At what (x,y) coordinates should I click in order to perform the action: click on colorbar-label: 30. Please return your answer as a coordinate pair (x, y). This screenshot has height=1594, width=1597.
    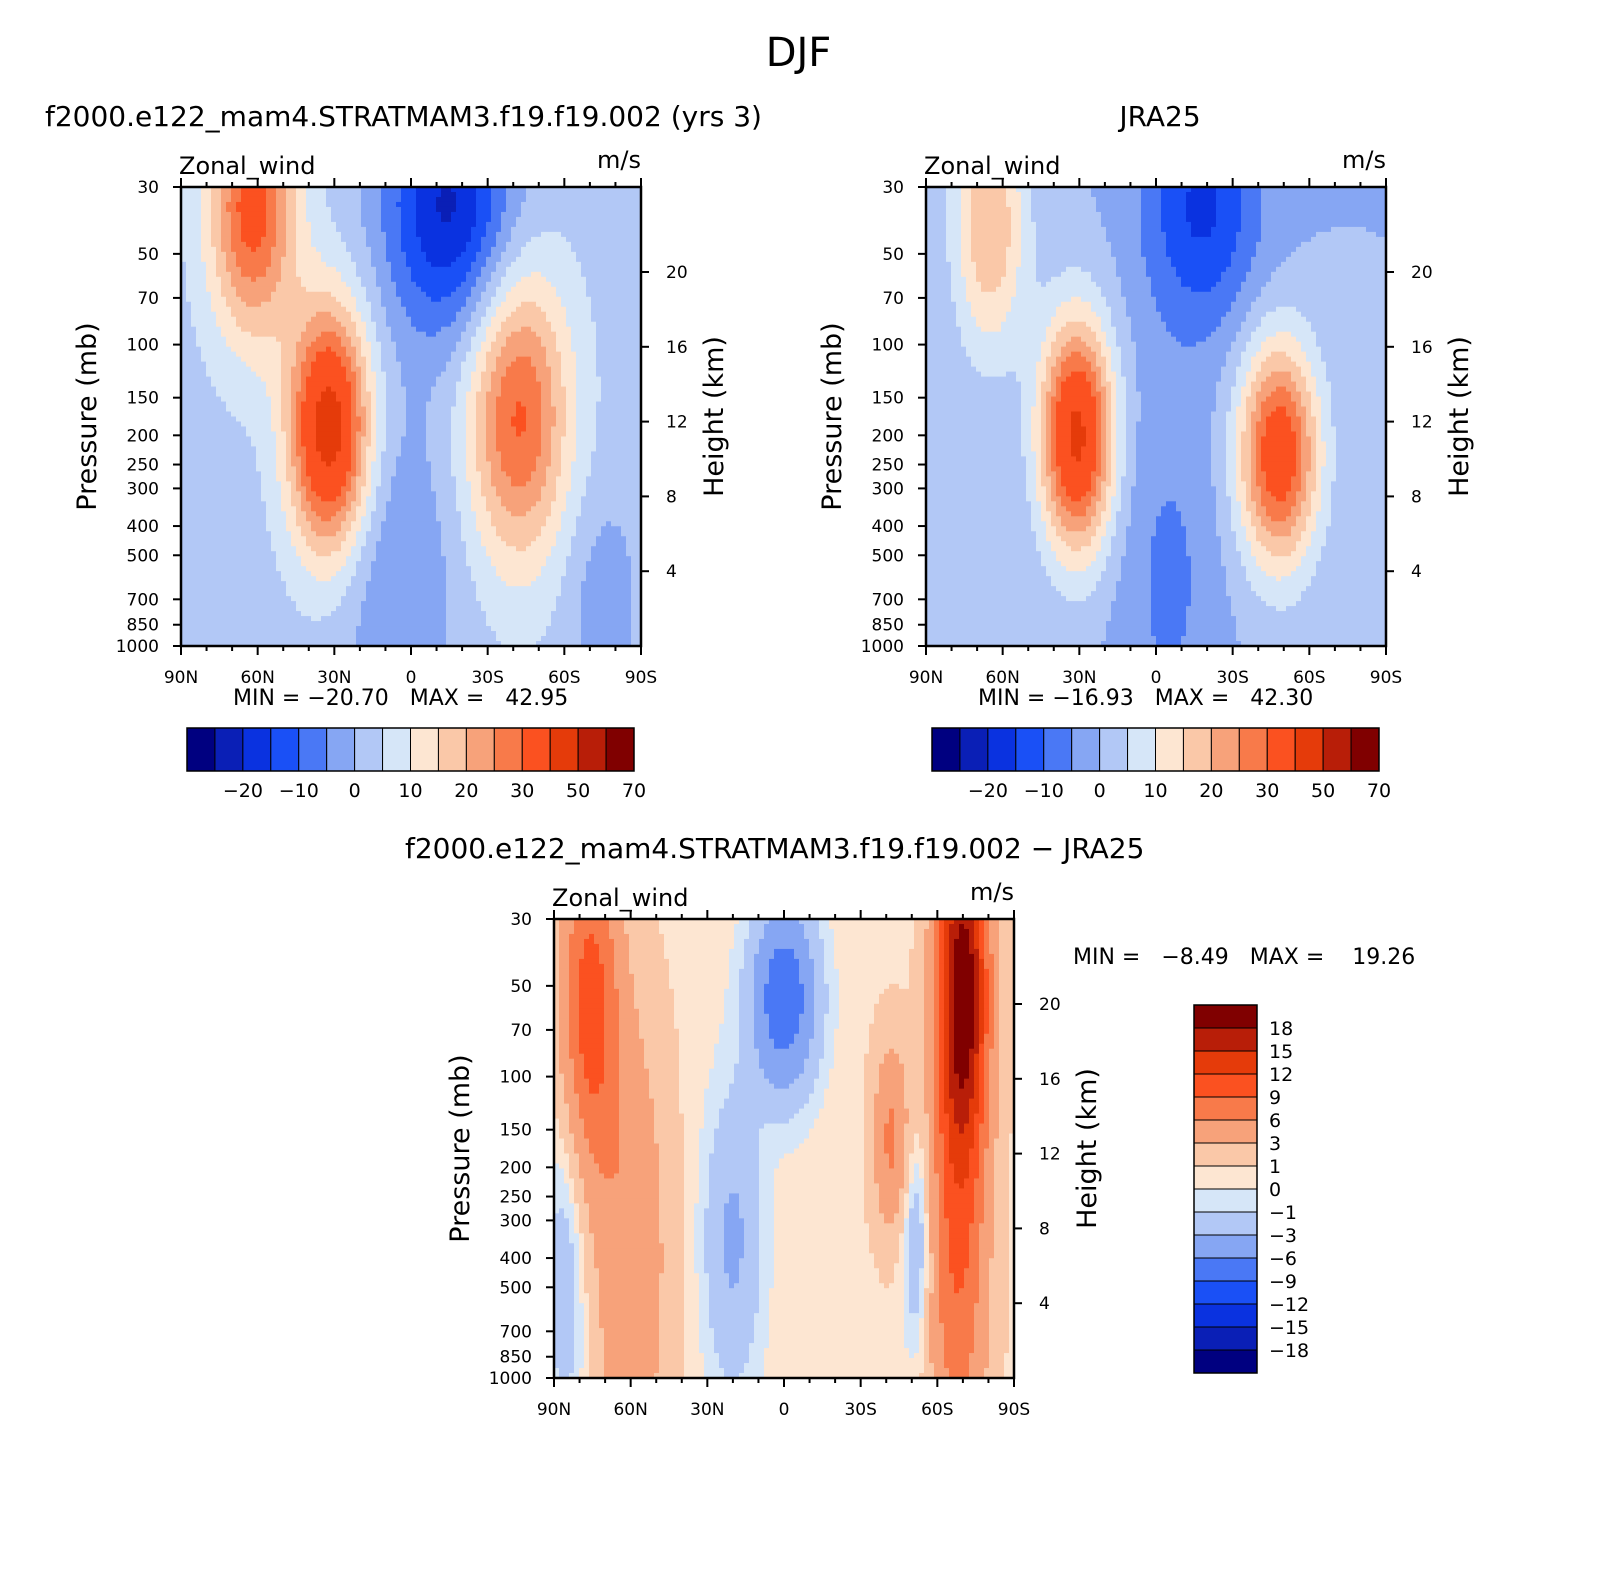
    Looking at the image, I should click on (522, 791).